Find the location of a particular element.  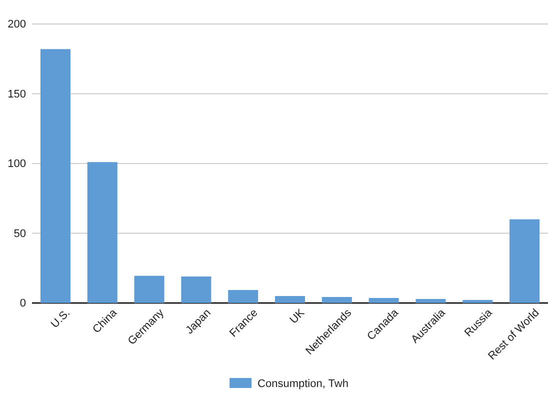

y-tick-label: 0 is located at coordinates (23, 304).